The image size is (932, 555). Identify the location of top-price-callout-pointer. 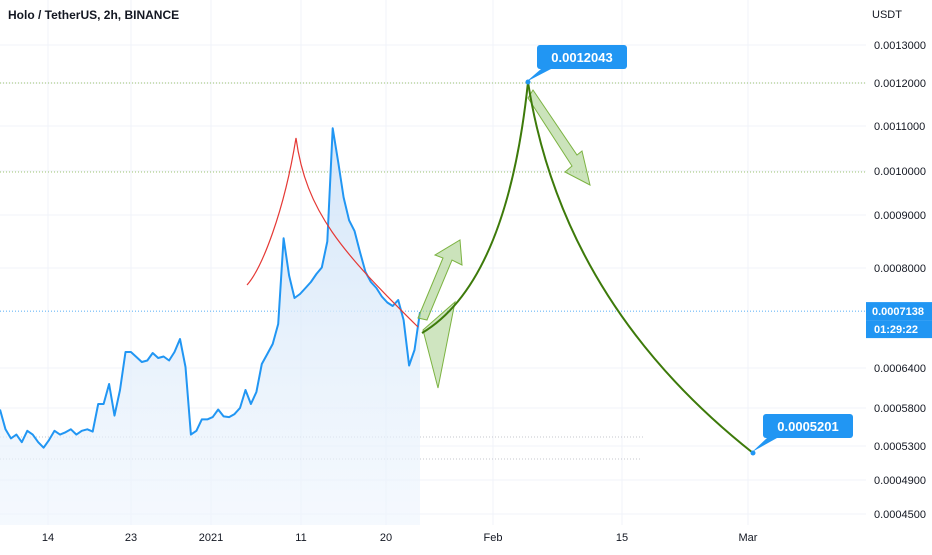
(538, 75).